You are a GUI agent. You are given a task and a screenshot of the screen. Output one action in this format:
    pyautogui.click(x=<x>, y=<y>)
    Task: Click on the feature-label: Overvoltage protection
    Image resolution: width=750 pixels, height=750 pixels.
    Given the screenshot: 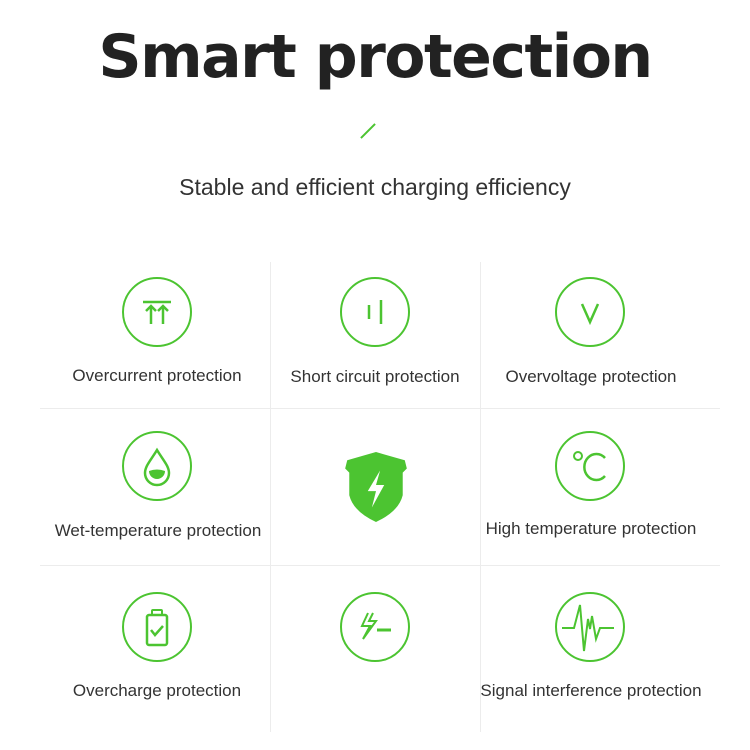 What is the action you would take?
    pyautogui.click(x=591, y=376)
    